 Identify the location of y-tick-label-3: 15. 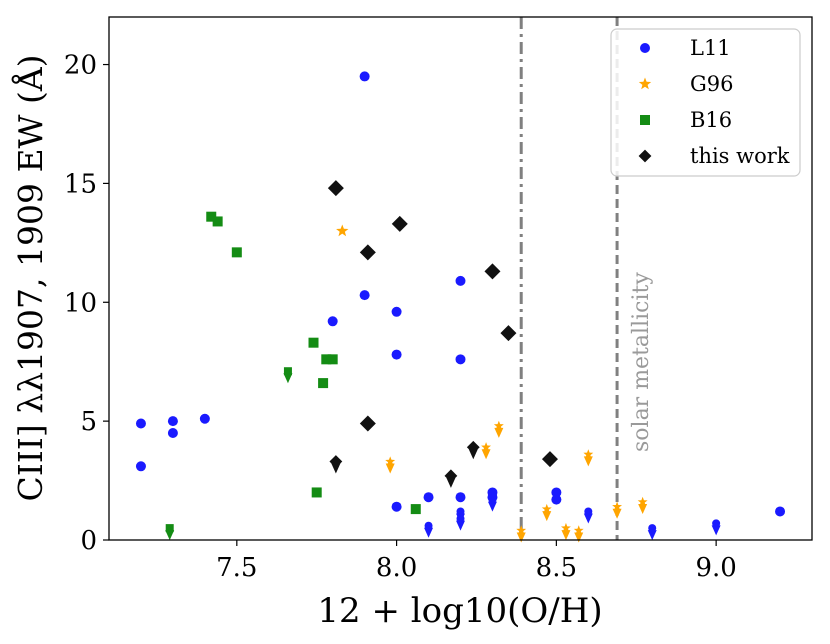
(80, 184).